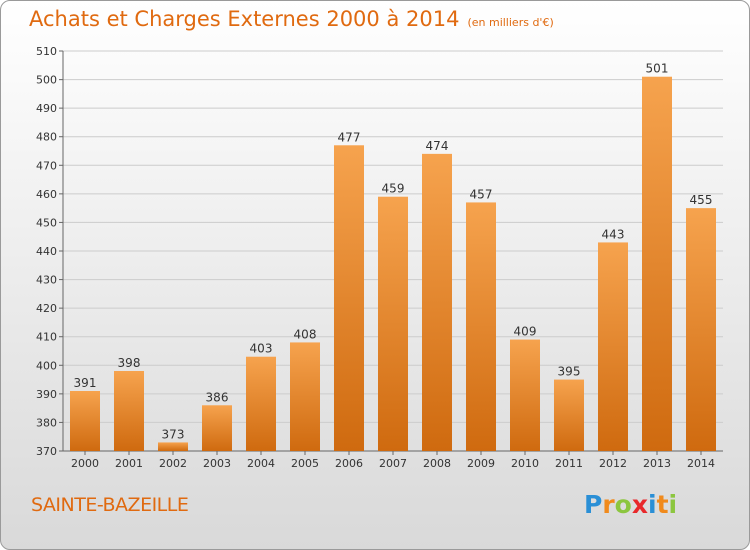 The width and height of the screenshot is (750, 550). I want to click on logo-letter: r, so click(608, 504).